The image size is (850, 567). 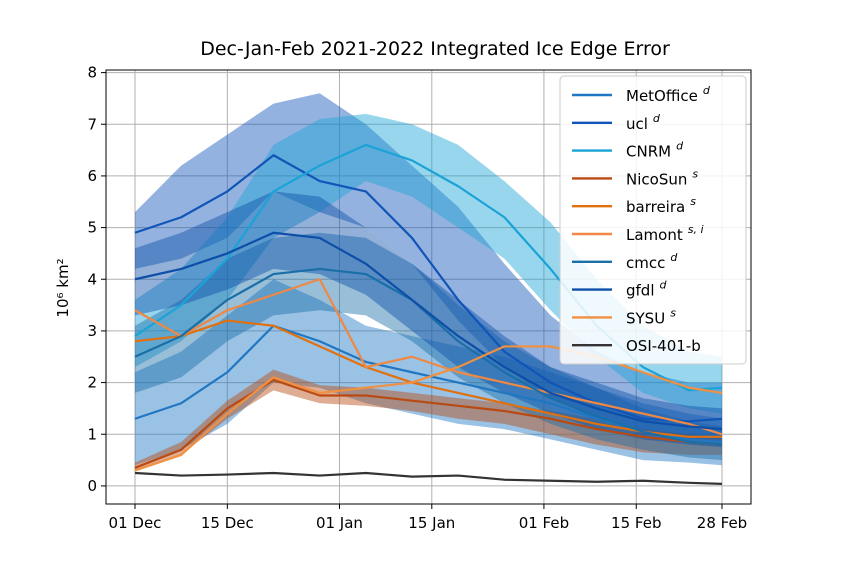 I want to click on x-tick-label: 15 Jan, so click(x=431, y=523).